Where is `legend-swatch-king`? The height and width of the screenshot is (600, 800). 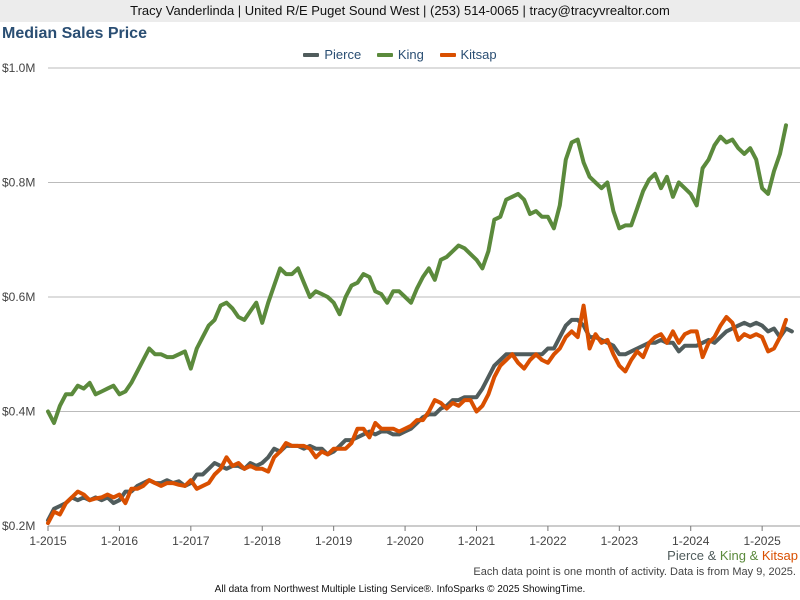
legend-swatch-king is located at coordinates (384, 54).